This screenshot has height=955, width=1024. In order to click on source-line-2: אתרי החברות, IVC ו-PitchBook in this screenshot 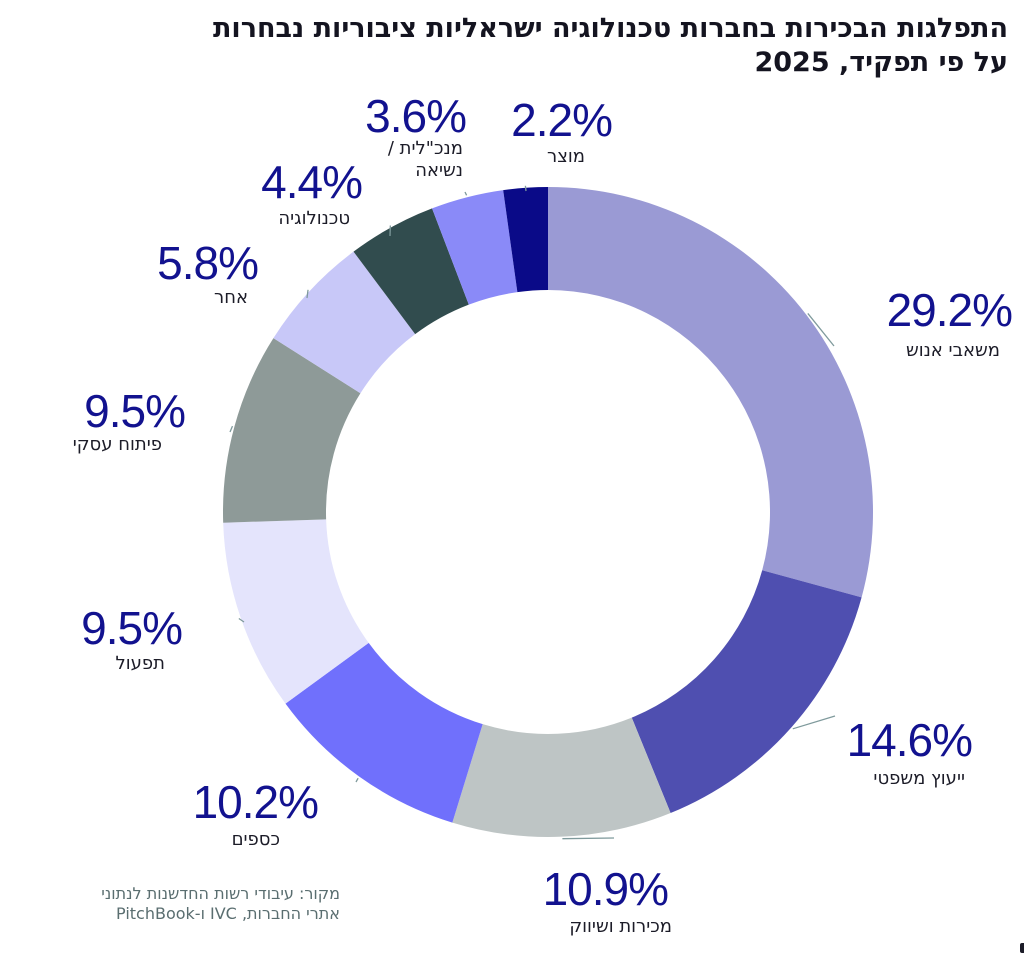, I will do `click(228, 913)`.